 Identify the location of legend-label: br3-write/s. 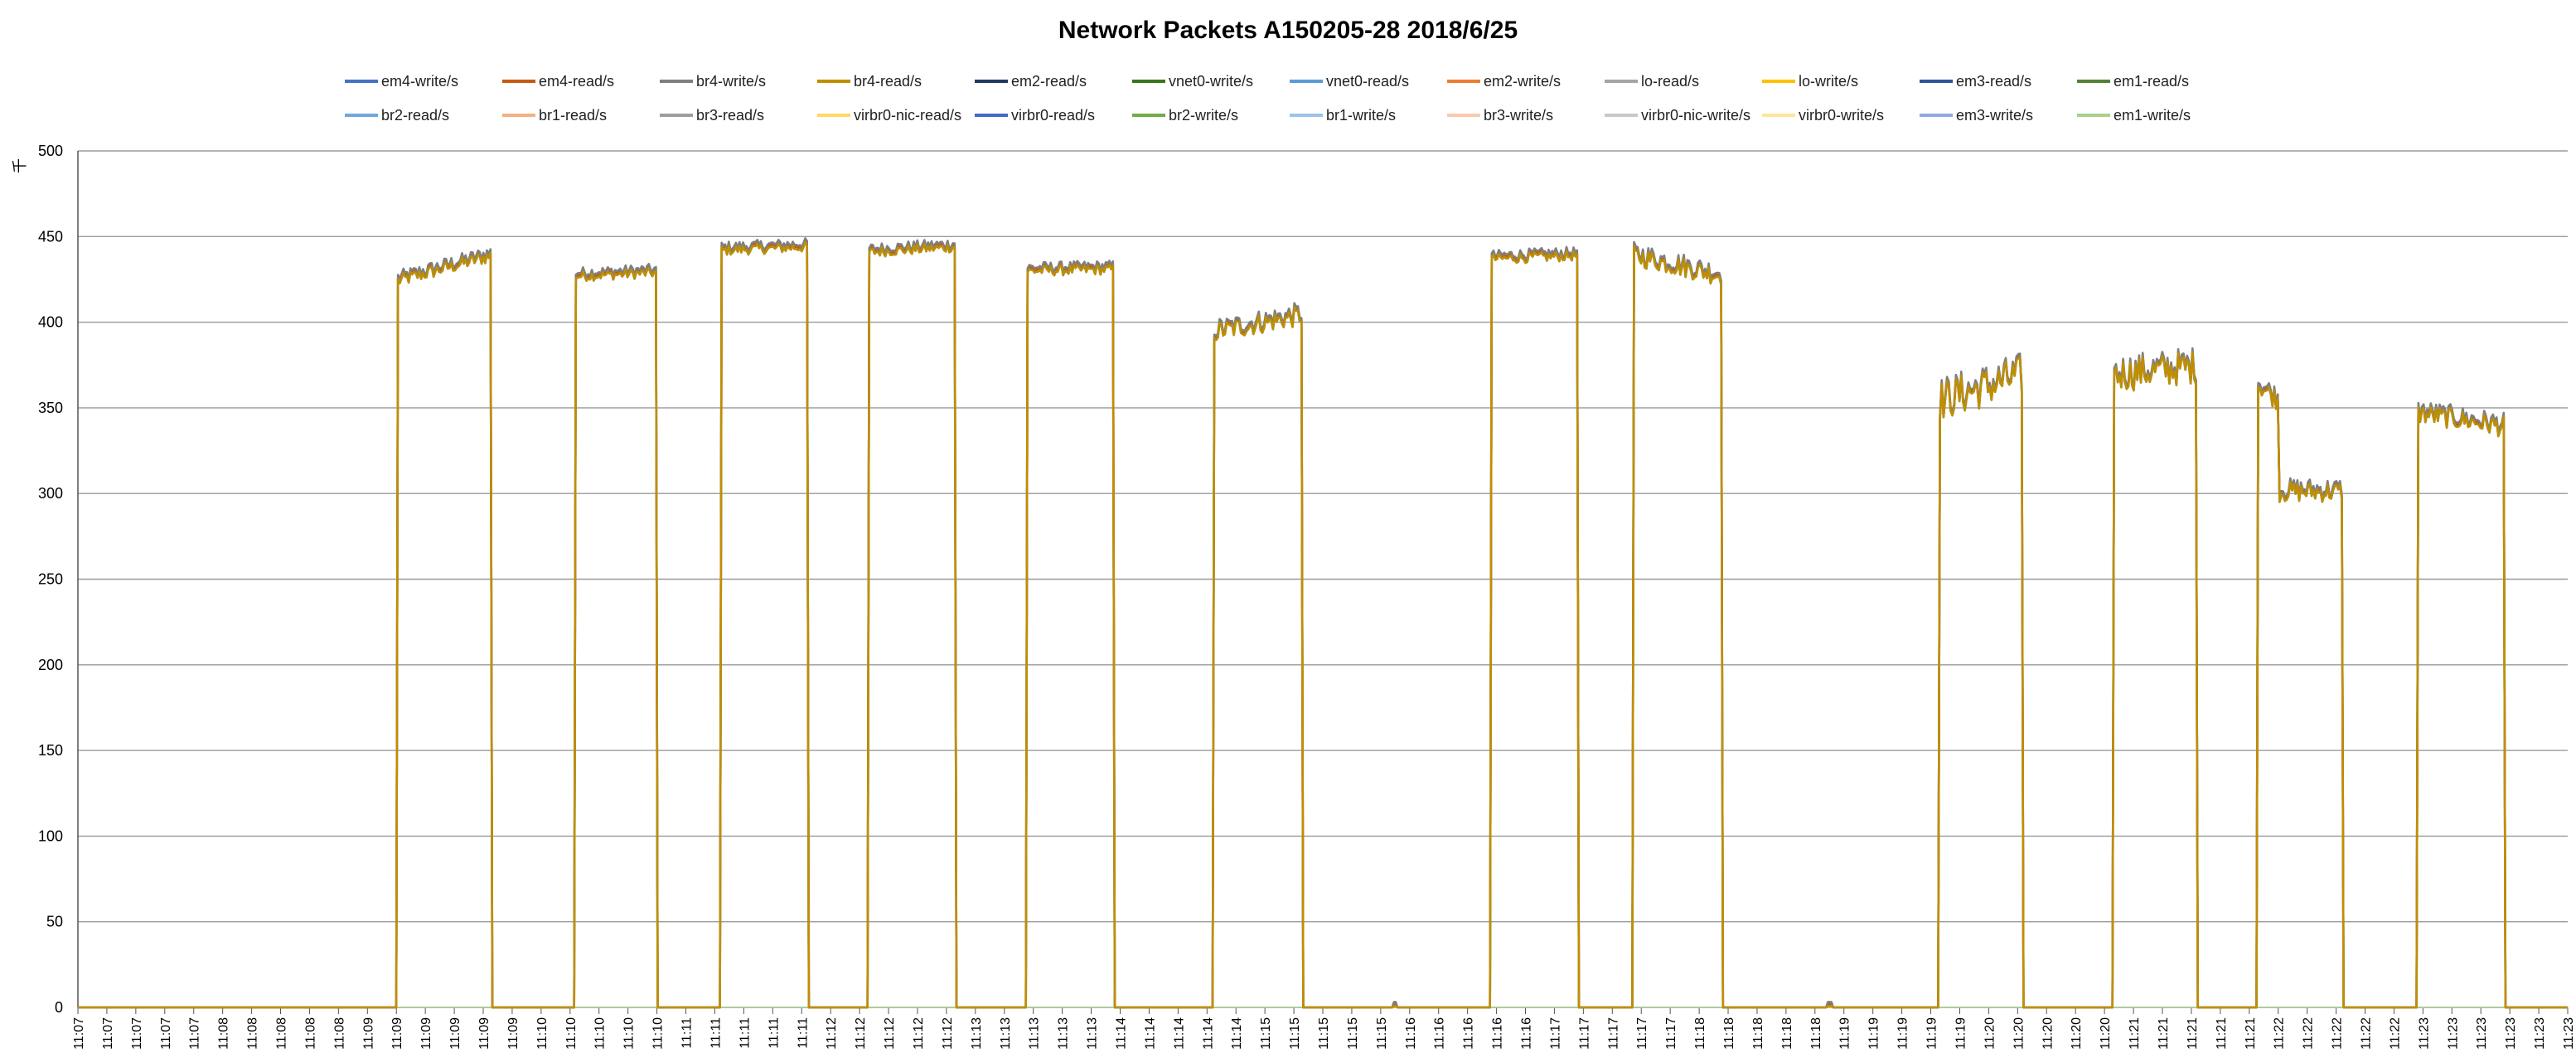
(1518, 116).